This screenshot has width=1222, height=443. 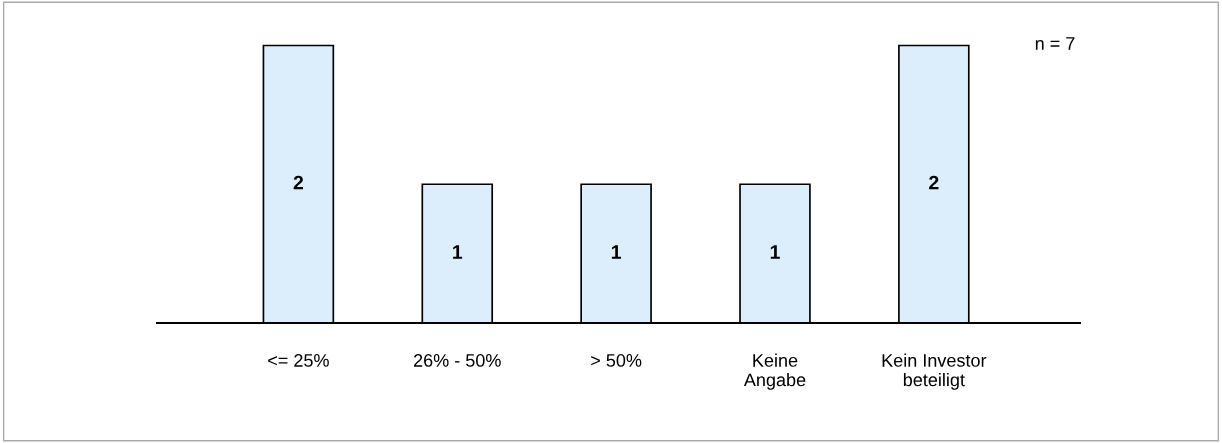 What do you see at coordinates (298, 360) in the screenshot?
I see `x-tick-label: <= 25%` at bounding box center [298, 360].